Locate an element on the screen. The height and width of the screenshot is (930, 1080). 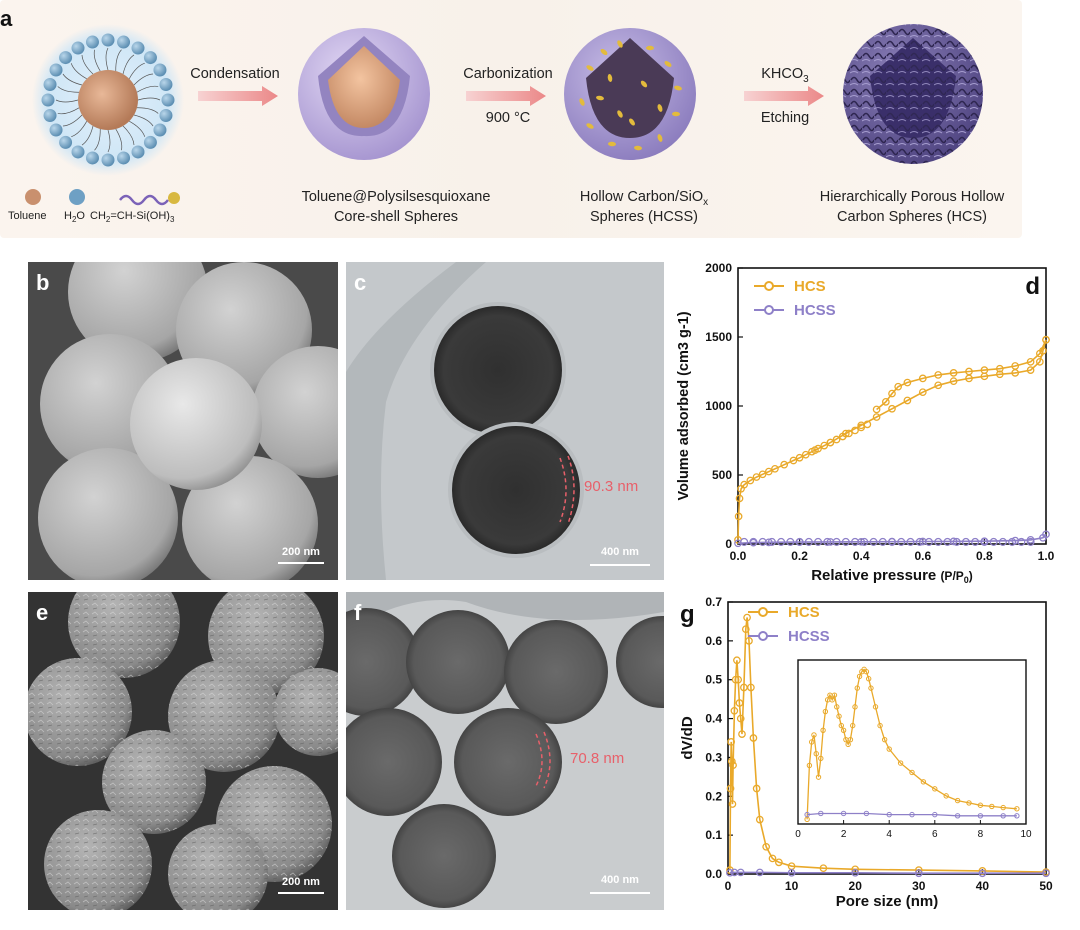
y-tick-label: 500 is located at coordinates (722, 475).